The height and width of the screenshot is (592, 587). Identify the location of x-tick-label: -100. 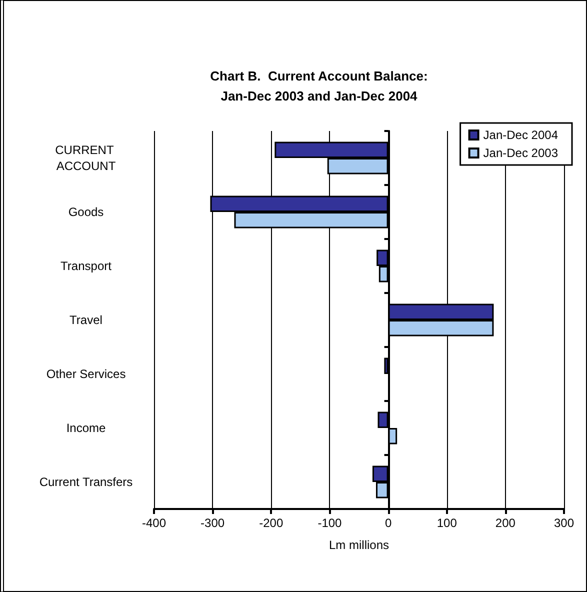
(330, 523).